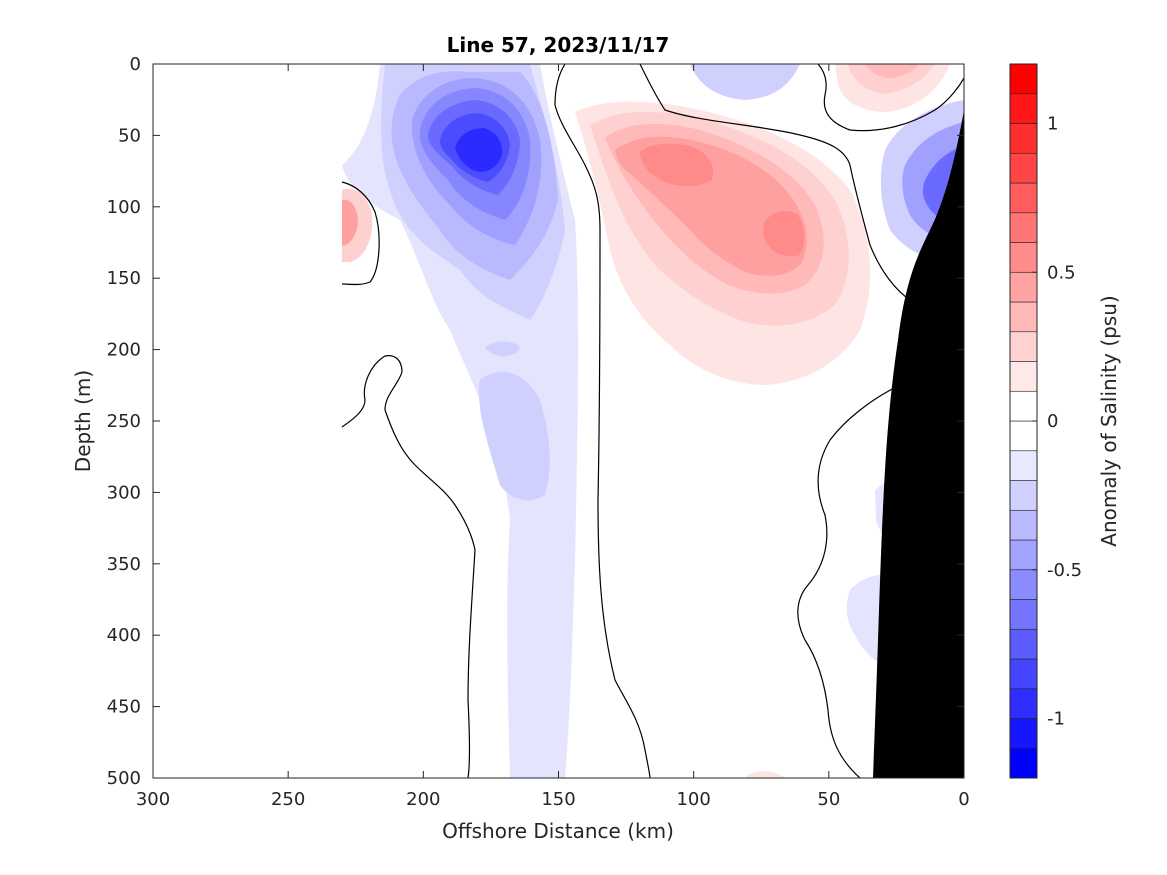  Describe the element at coordinates (1109, 420) in the screenshot. I see `colorbar-label: Anomaly of Salinity (psu)` at that location.